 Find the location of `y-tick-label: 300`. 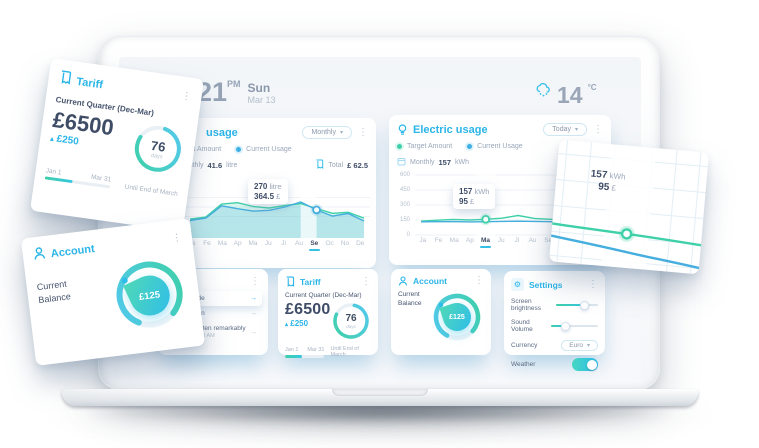

y-tick-label: 300 is located at coordinates (404, 205).